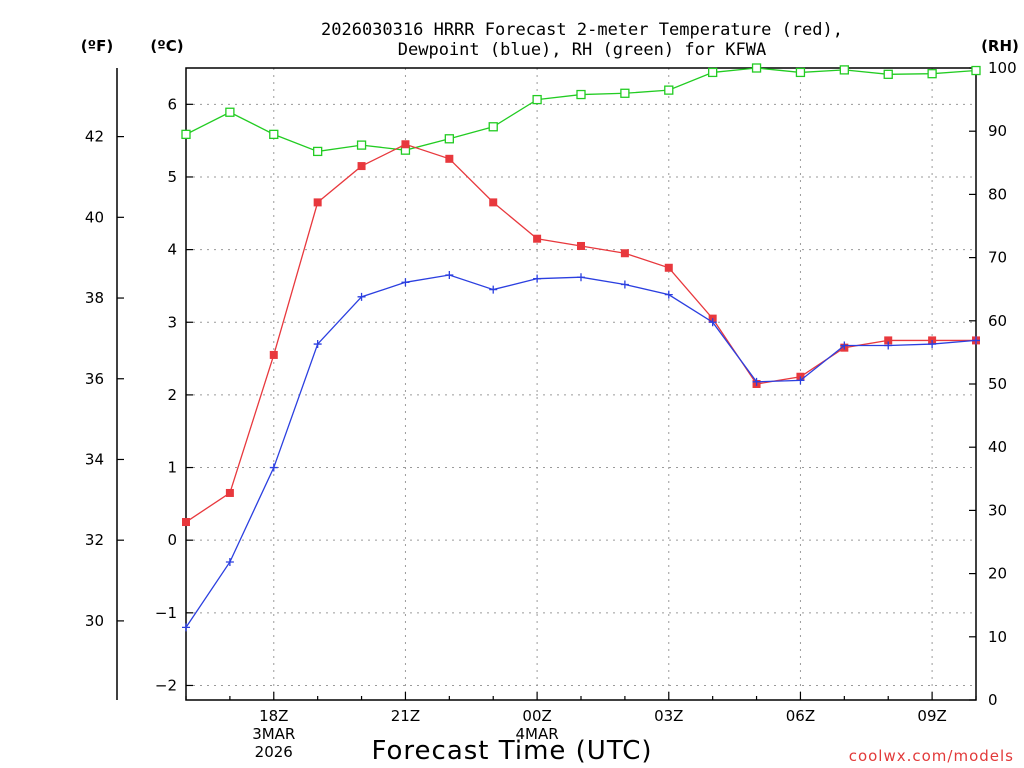  What do you see at coordinates (172, 540) in the screenshot?
I see `celsius-tick-label: 0` at bounding box center [172, 540].